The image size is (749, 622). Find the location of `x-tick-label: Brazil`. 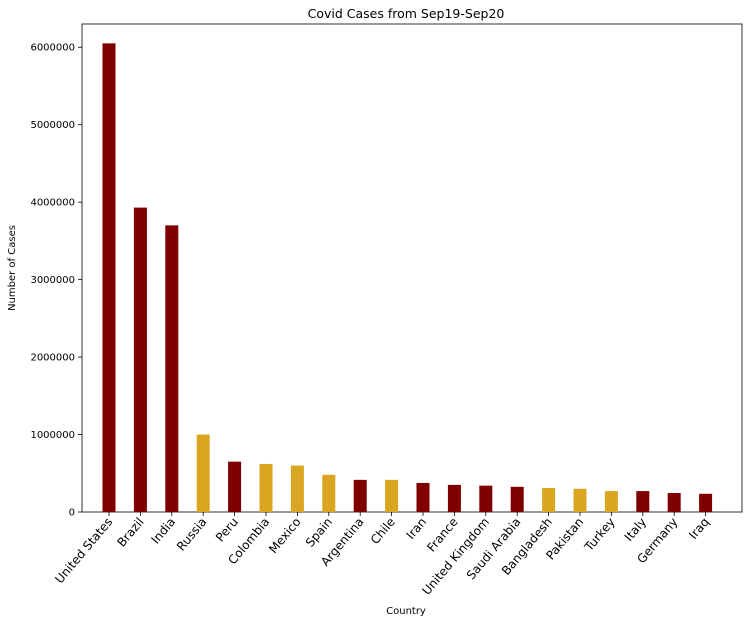

x-tick-label: Brazil is located at coordinates (130, 532).